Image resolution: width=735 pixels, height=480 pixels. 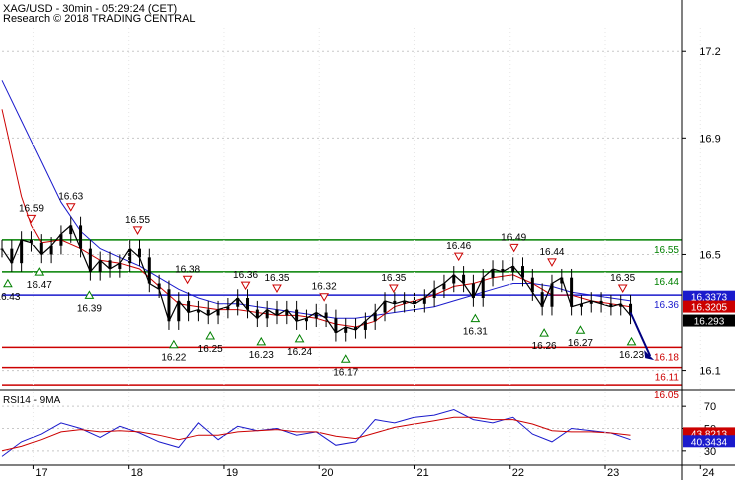 I want to click on rsi-line, so click(x=316, y=432).